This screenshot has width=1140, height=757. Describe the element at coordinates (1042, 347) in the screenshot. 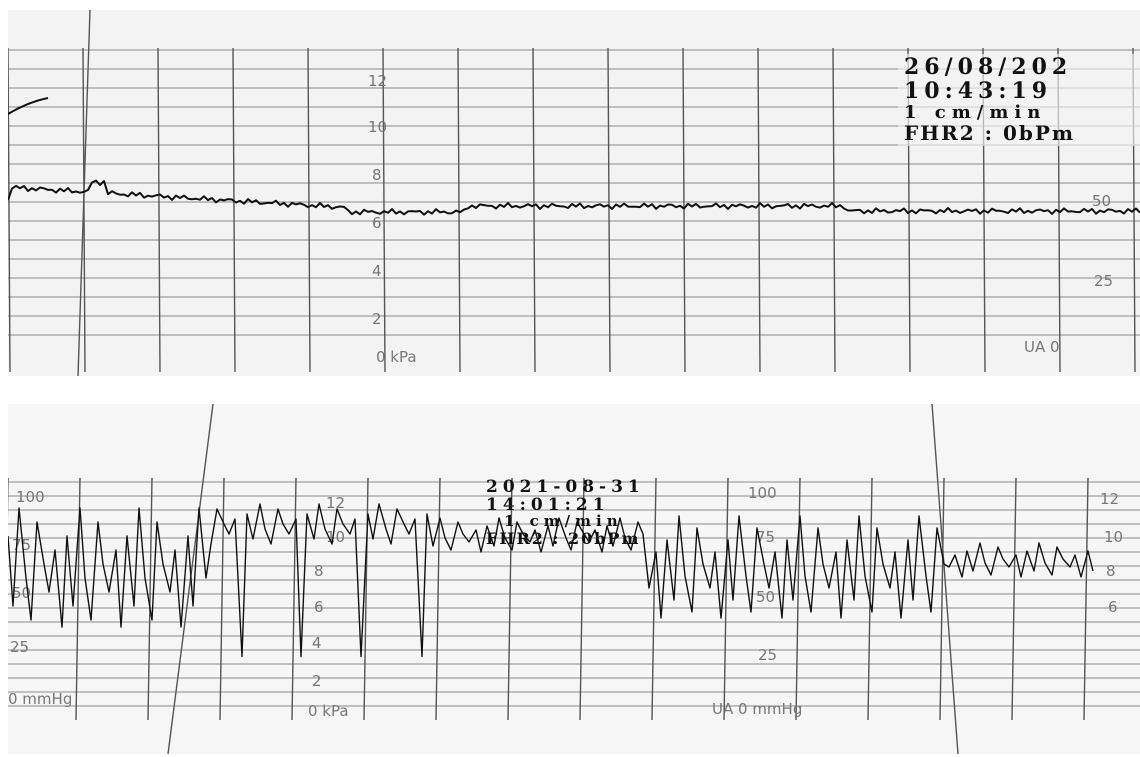

I see `top-right-tick-ua0: UA 0` at that location.